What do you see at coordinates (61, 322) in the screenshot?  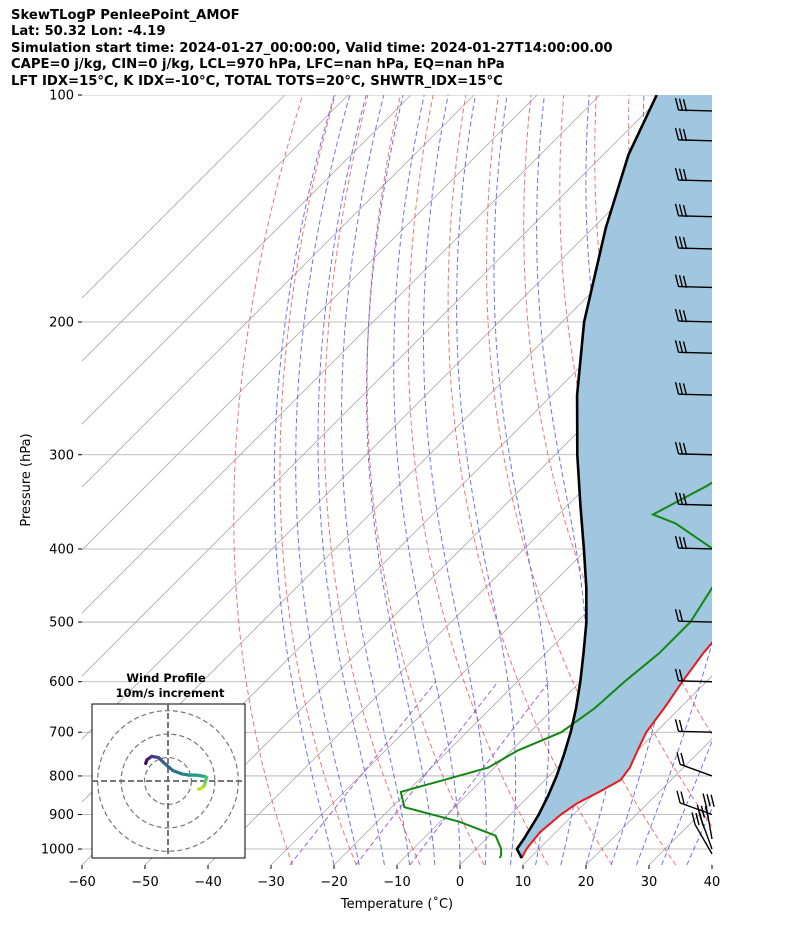 I see `y-tick-label: 200` at bounding box center [61, 322].